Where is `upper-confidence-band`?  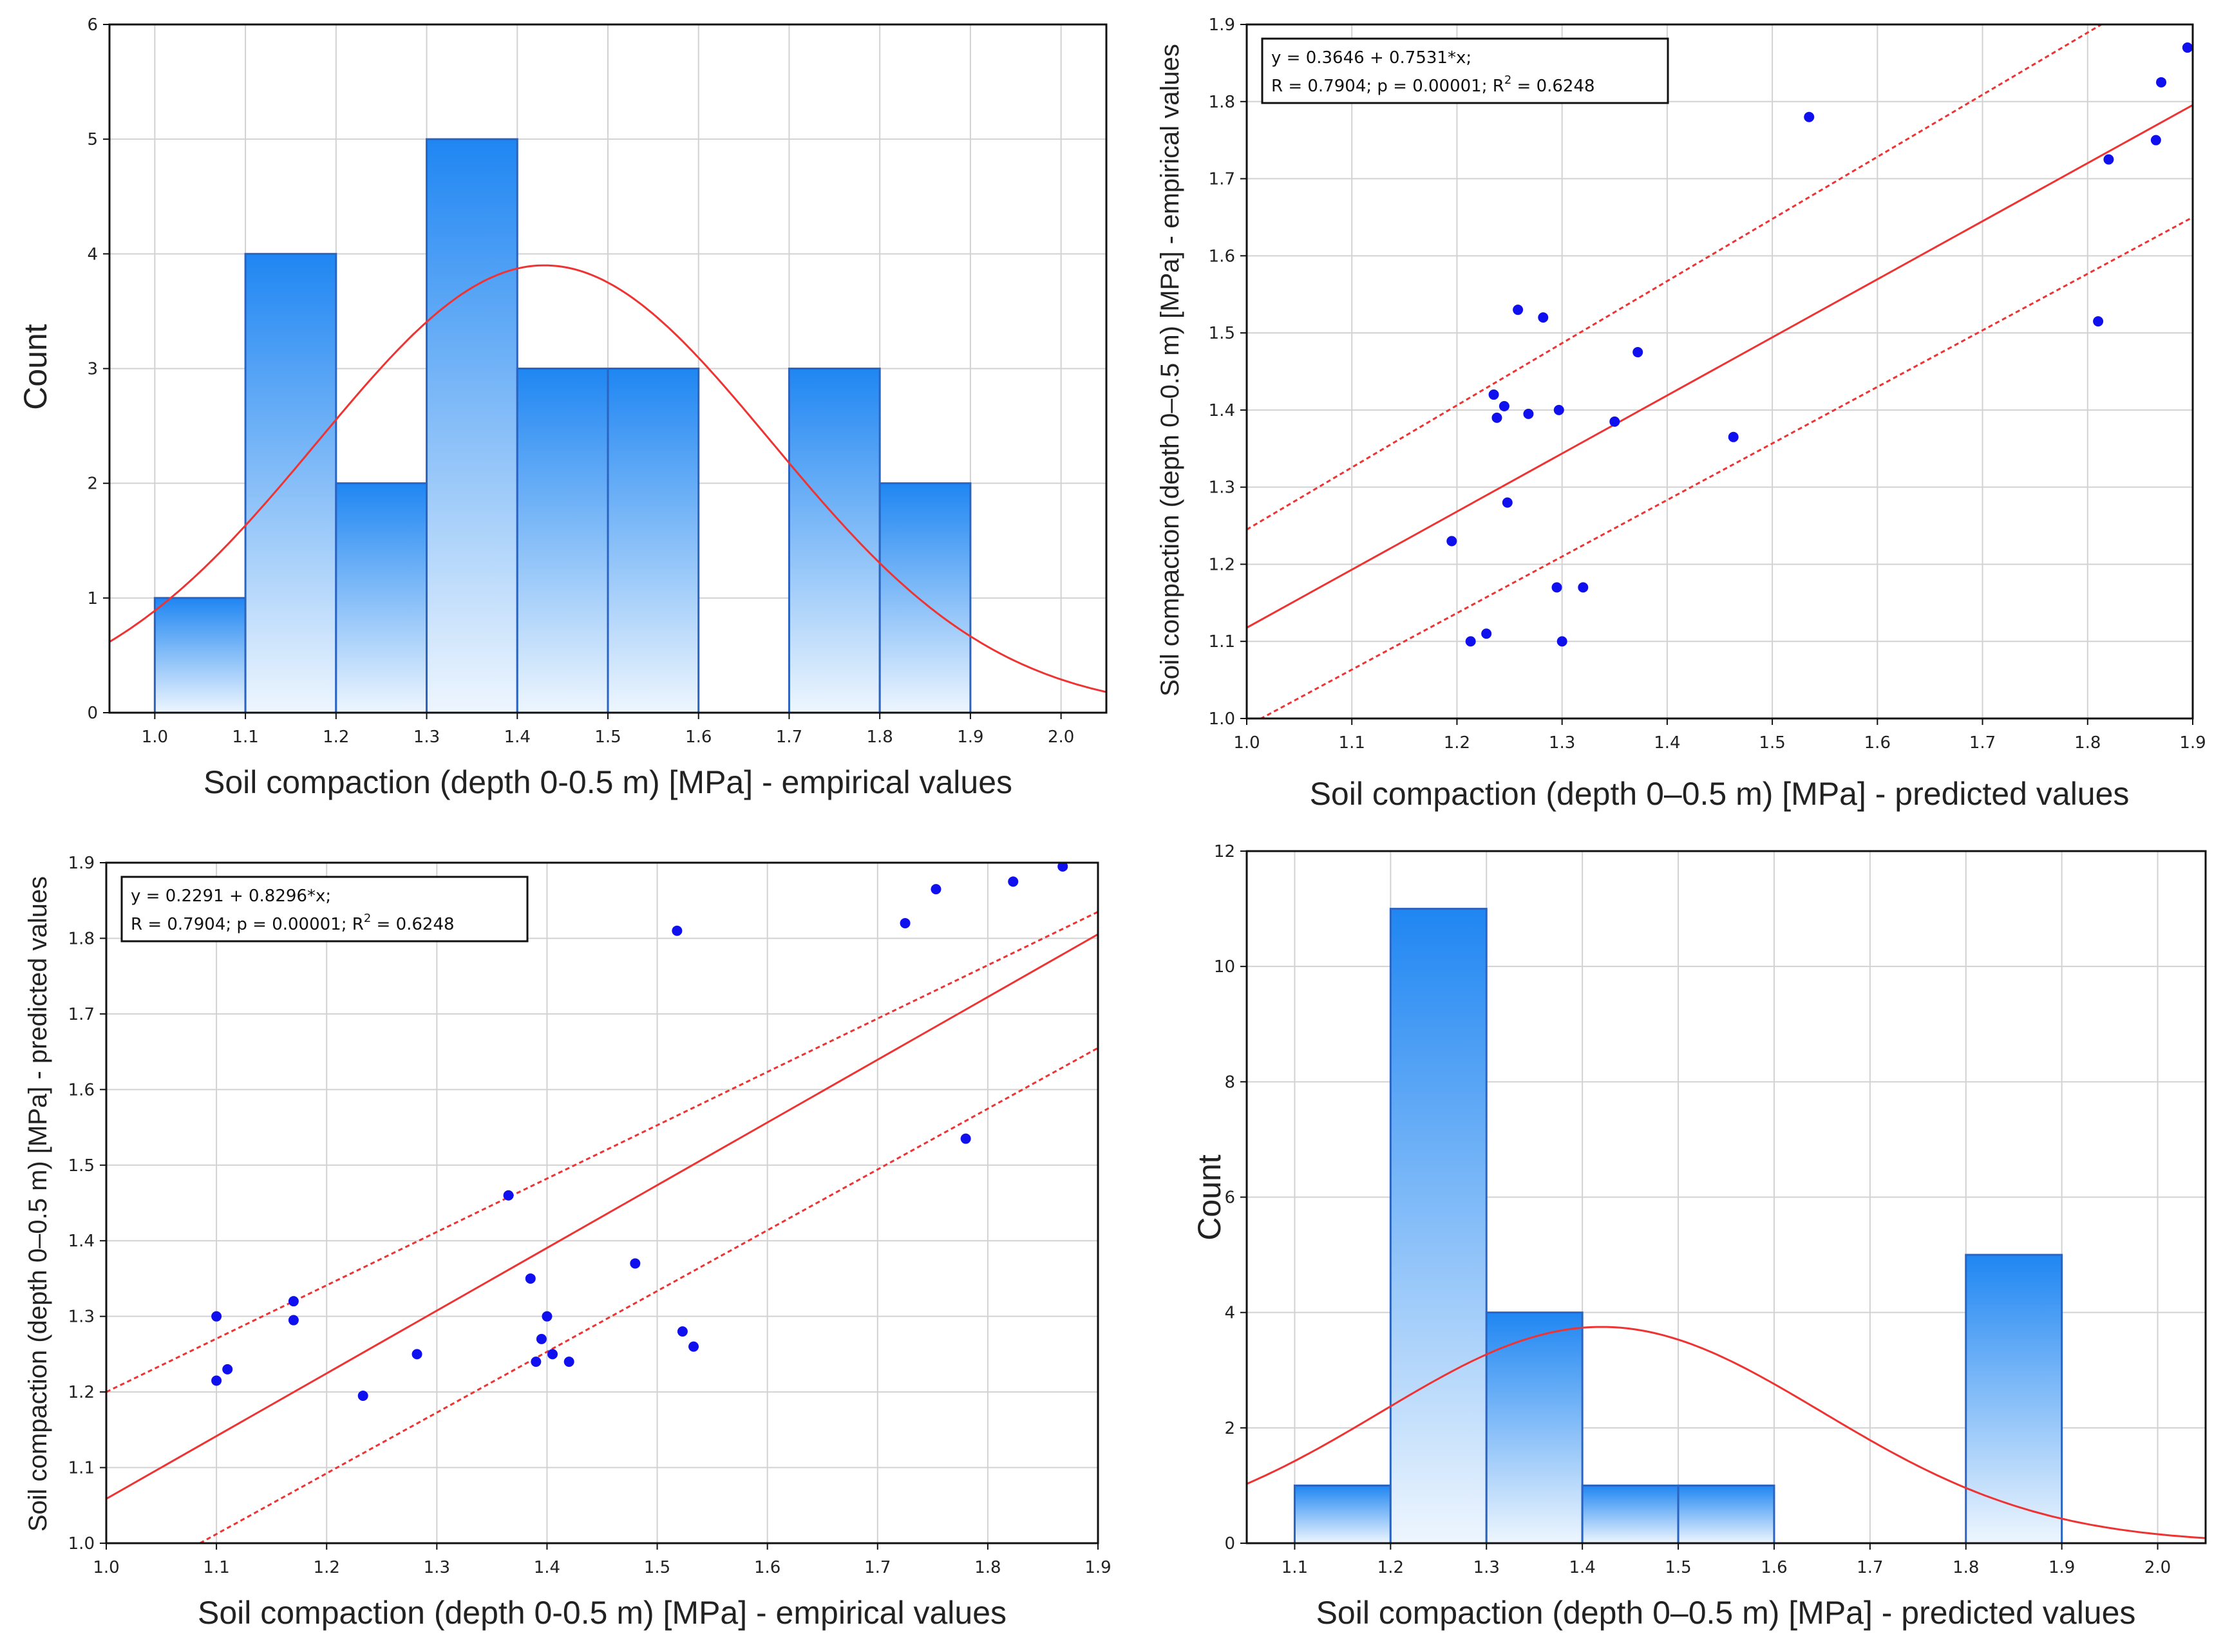
upper-confidence-band is located at coordinates (1675, 277).